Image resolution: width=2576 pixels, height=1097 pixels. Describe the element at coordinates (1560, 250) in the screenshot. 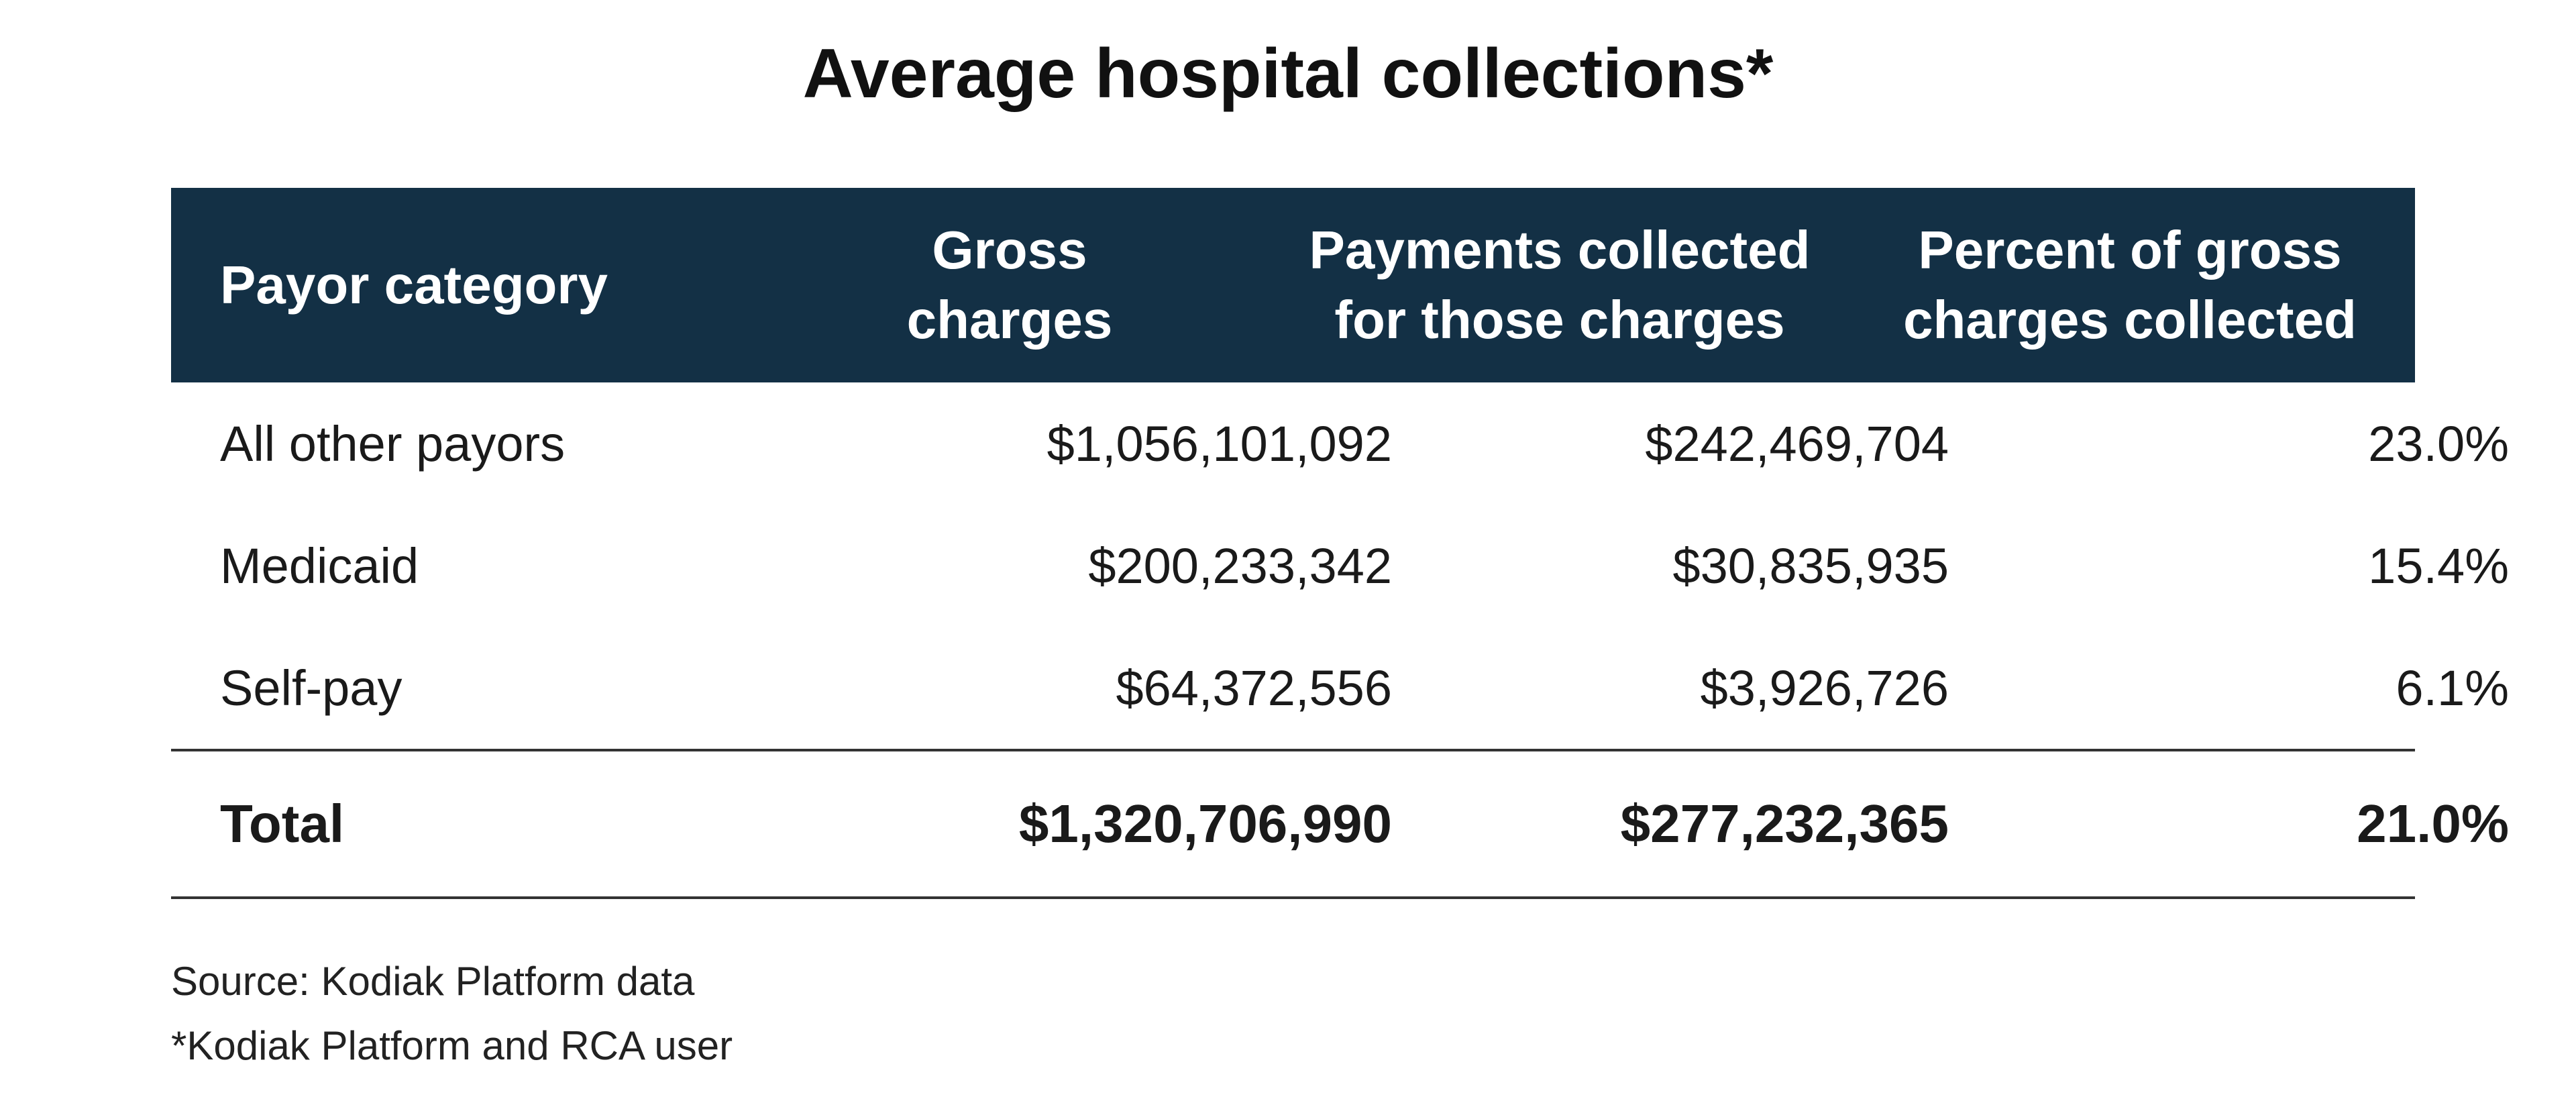

I see `header-line: Payments collected` at that location.